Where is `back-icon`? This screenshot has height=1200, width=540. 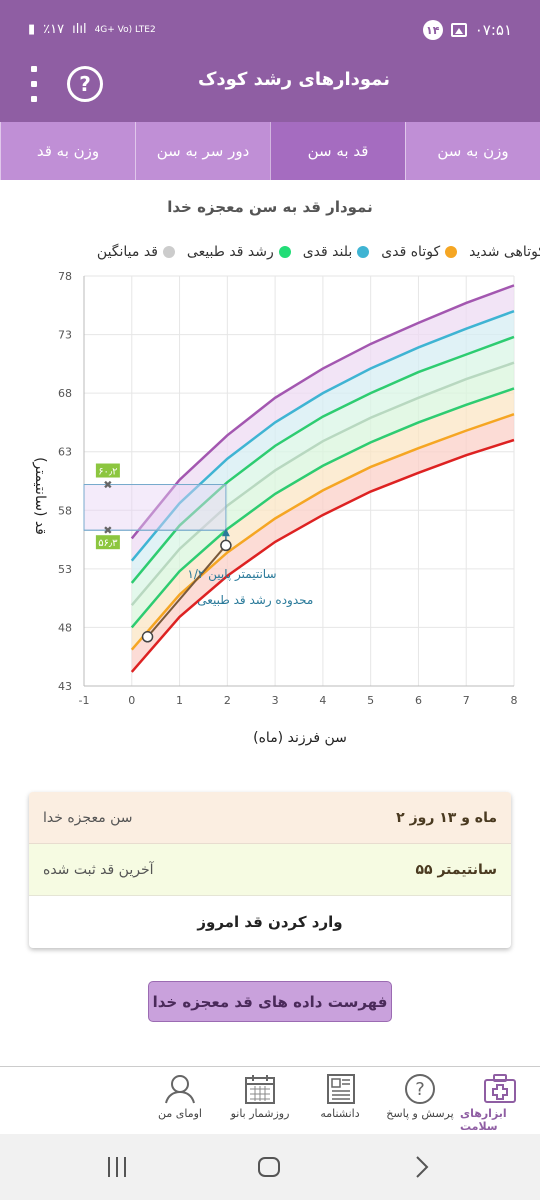 back-icon is located at coordinates (421, 1167).